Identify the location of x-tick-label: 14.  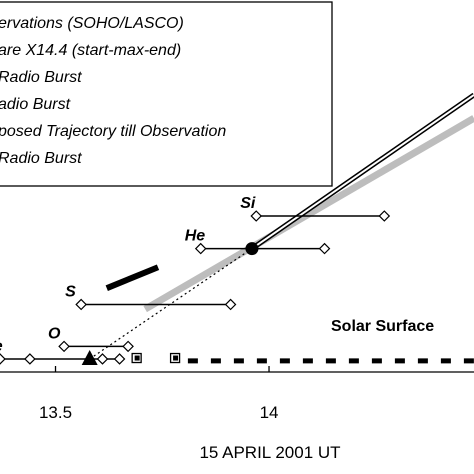
(269, 412).